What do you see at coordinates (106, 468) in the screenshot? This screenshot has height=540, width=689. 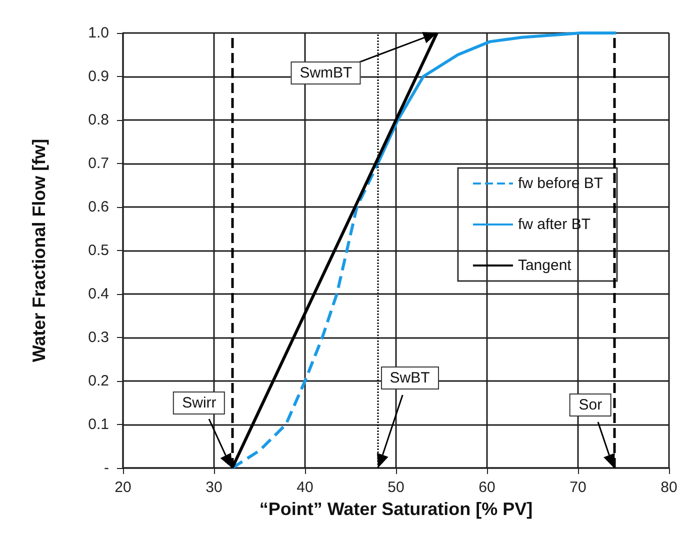 I see `y-tick-label: -` at bounding box center [106, 468].